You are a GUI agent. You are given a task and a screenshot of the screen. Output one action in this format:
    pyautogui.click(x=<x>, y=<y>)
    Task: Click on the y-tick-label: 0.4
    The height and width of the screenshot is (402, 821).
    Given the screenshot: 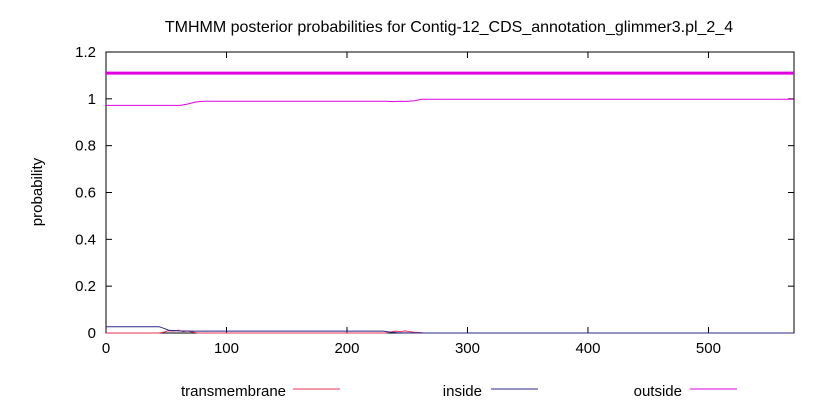 What is the action you would take?
    pyautogui.click(x=85, y=239)
    